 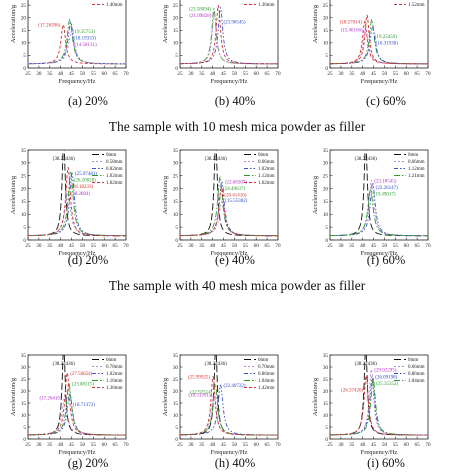 I want to click on peak-value-label: (29.02295), so click(x=385, y=370).